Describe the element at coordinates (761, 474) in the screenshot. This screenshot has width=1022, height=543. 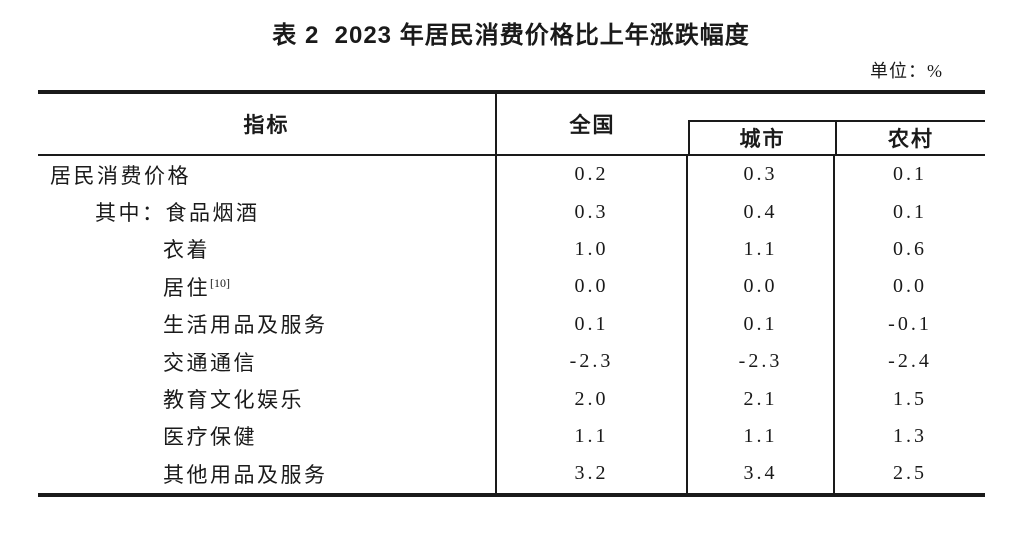
I see `cell-urban: 3.4` at that location.